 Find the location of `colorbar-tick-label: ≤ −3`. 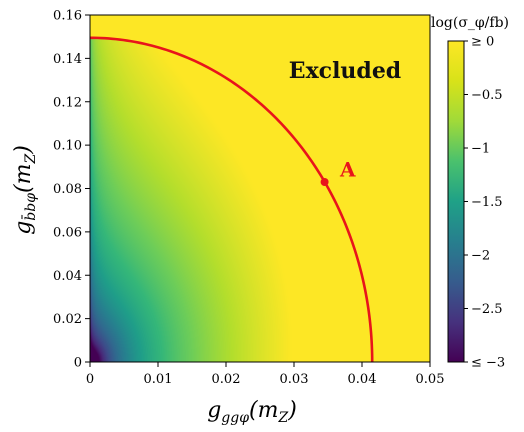

colorbar-tick-label: ≤ −3 is located at coordinates (488, 363).